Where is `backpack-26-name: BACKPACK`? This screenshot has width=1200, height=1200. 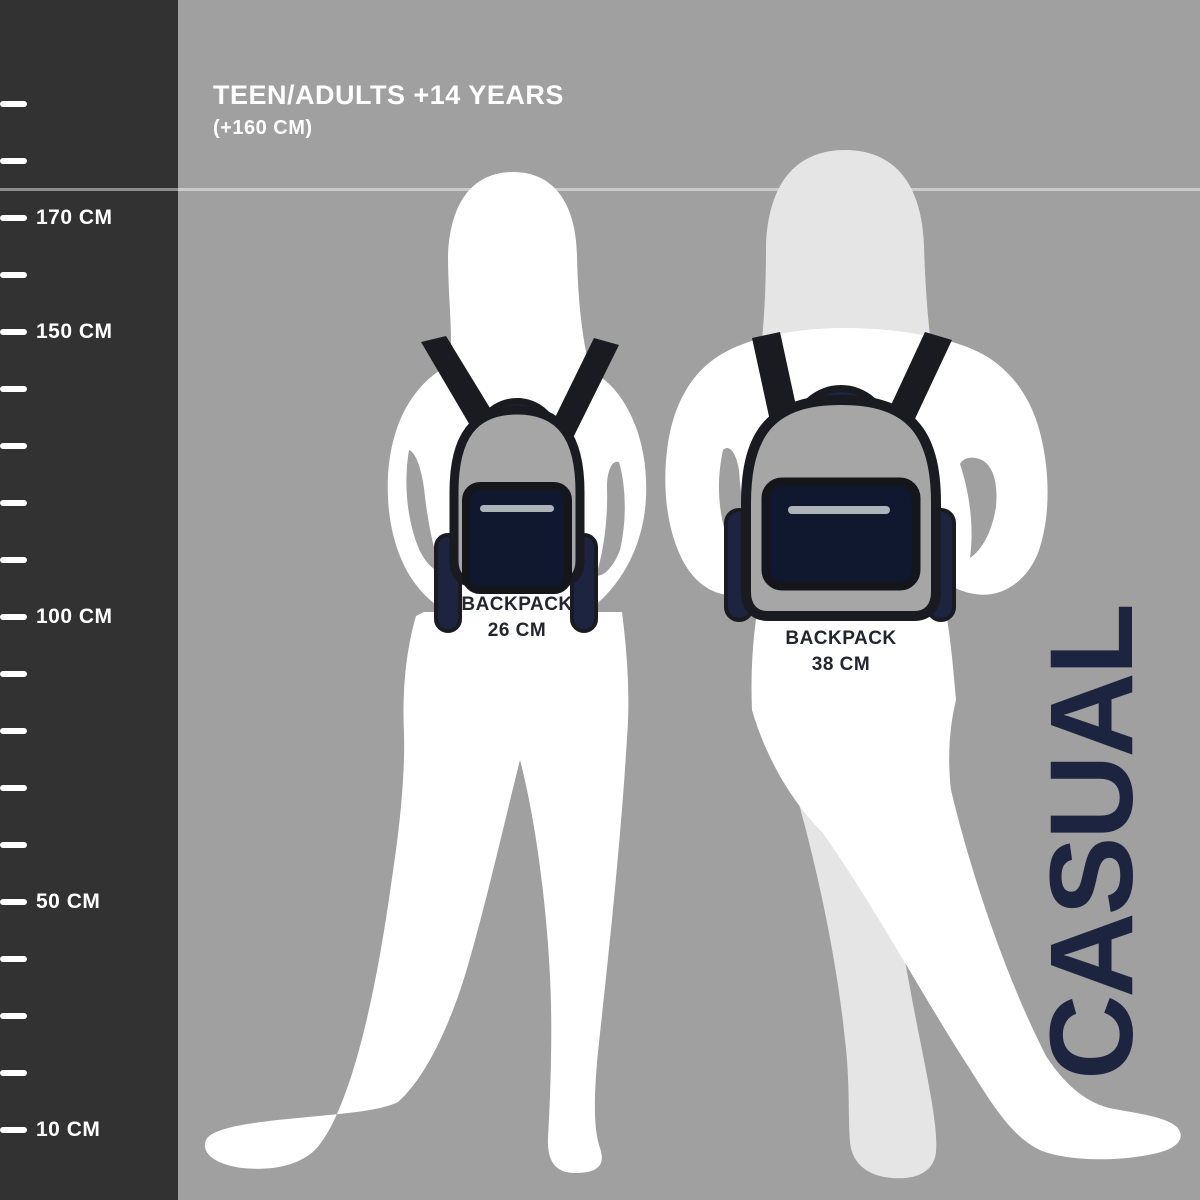
backpack-26-name: BACKPACK is located at coordinates (517, 604).